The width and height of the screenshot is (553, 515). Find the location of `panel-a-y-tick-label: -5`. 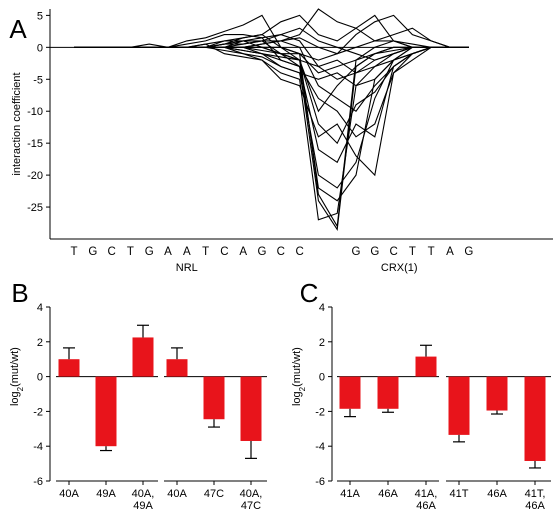

panel-a-y-tick-label: -5 is located at coordinates (38, 80).